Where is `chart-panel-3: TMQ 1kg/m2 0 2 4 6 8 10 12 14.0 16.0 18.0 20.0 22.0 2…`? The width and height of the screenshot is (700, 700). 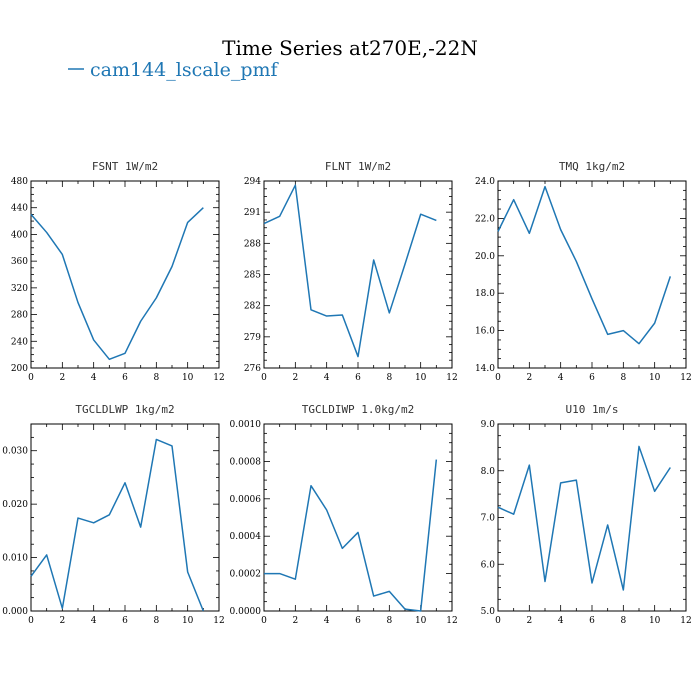
chart-panel-3: TMQ 1kg/m2 0 2 4 6 8 10 12 14.0 16.0 18.0 20.0 22.0 2… is located at coordinates (583, 271).